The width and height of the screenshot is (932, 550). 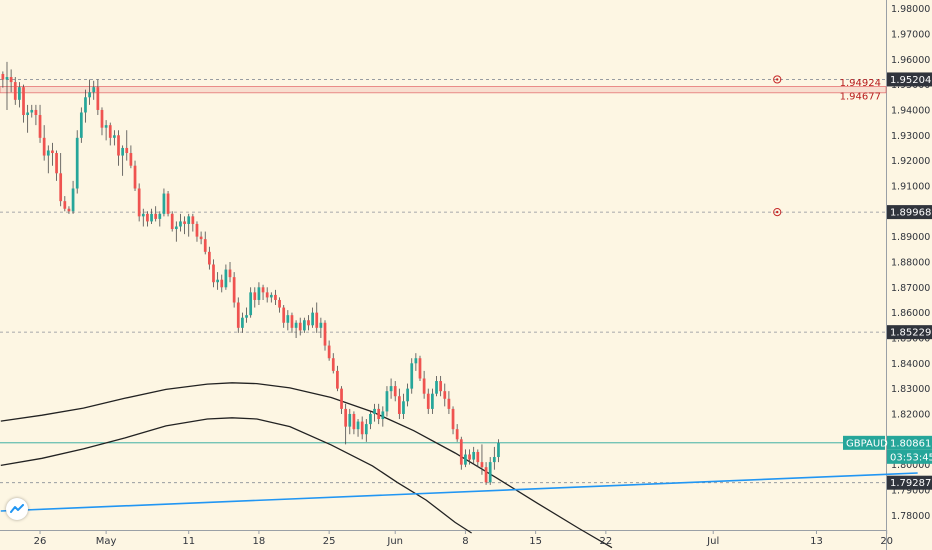 What do you see at coordinates (777, 79) in the screenshot?
I see `alert-marker-icon` at bounding box center [777, 79].